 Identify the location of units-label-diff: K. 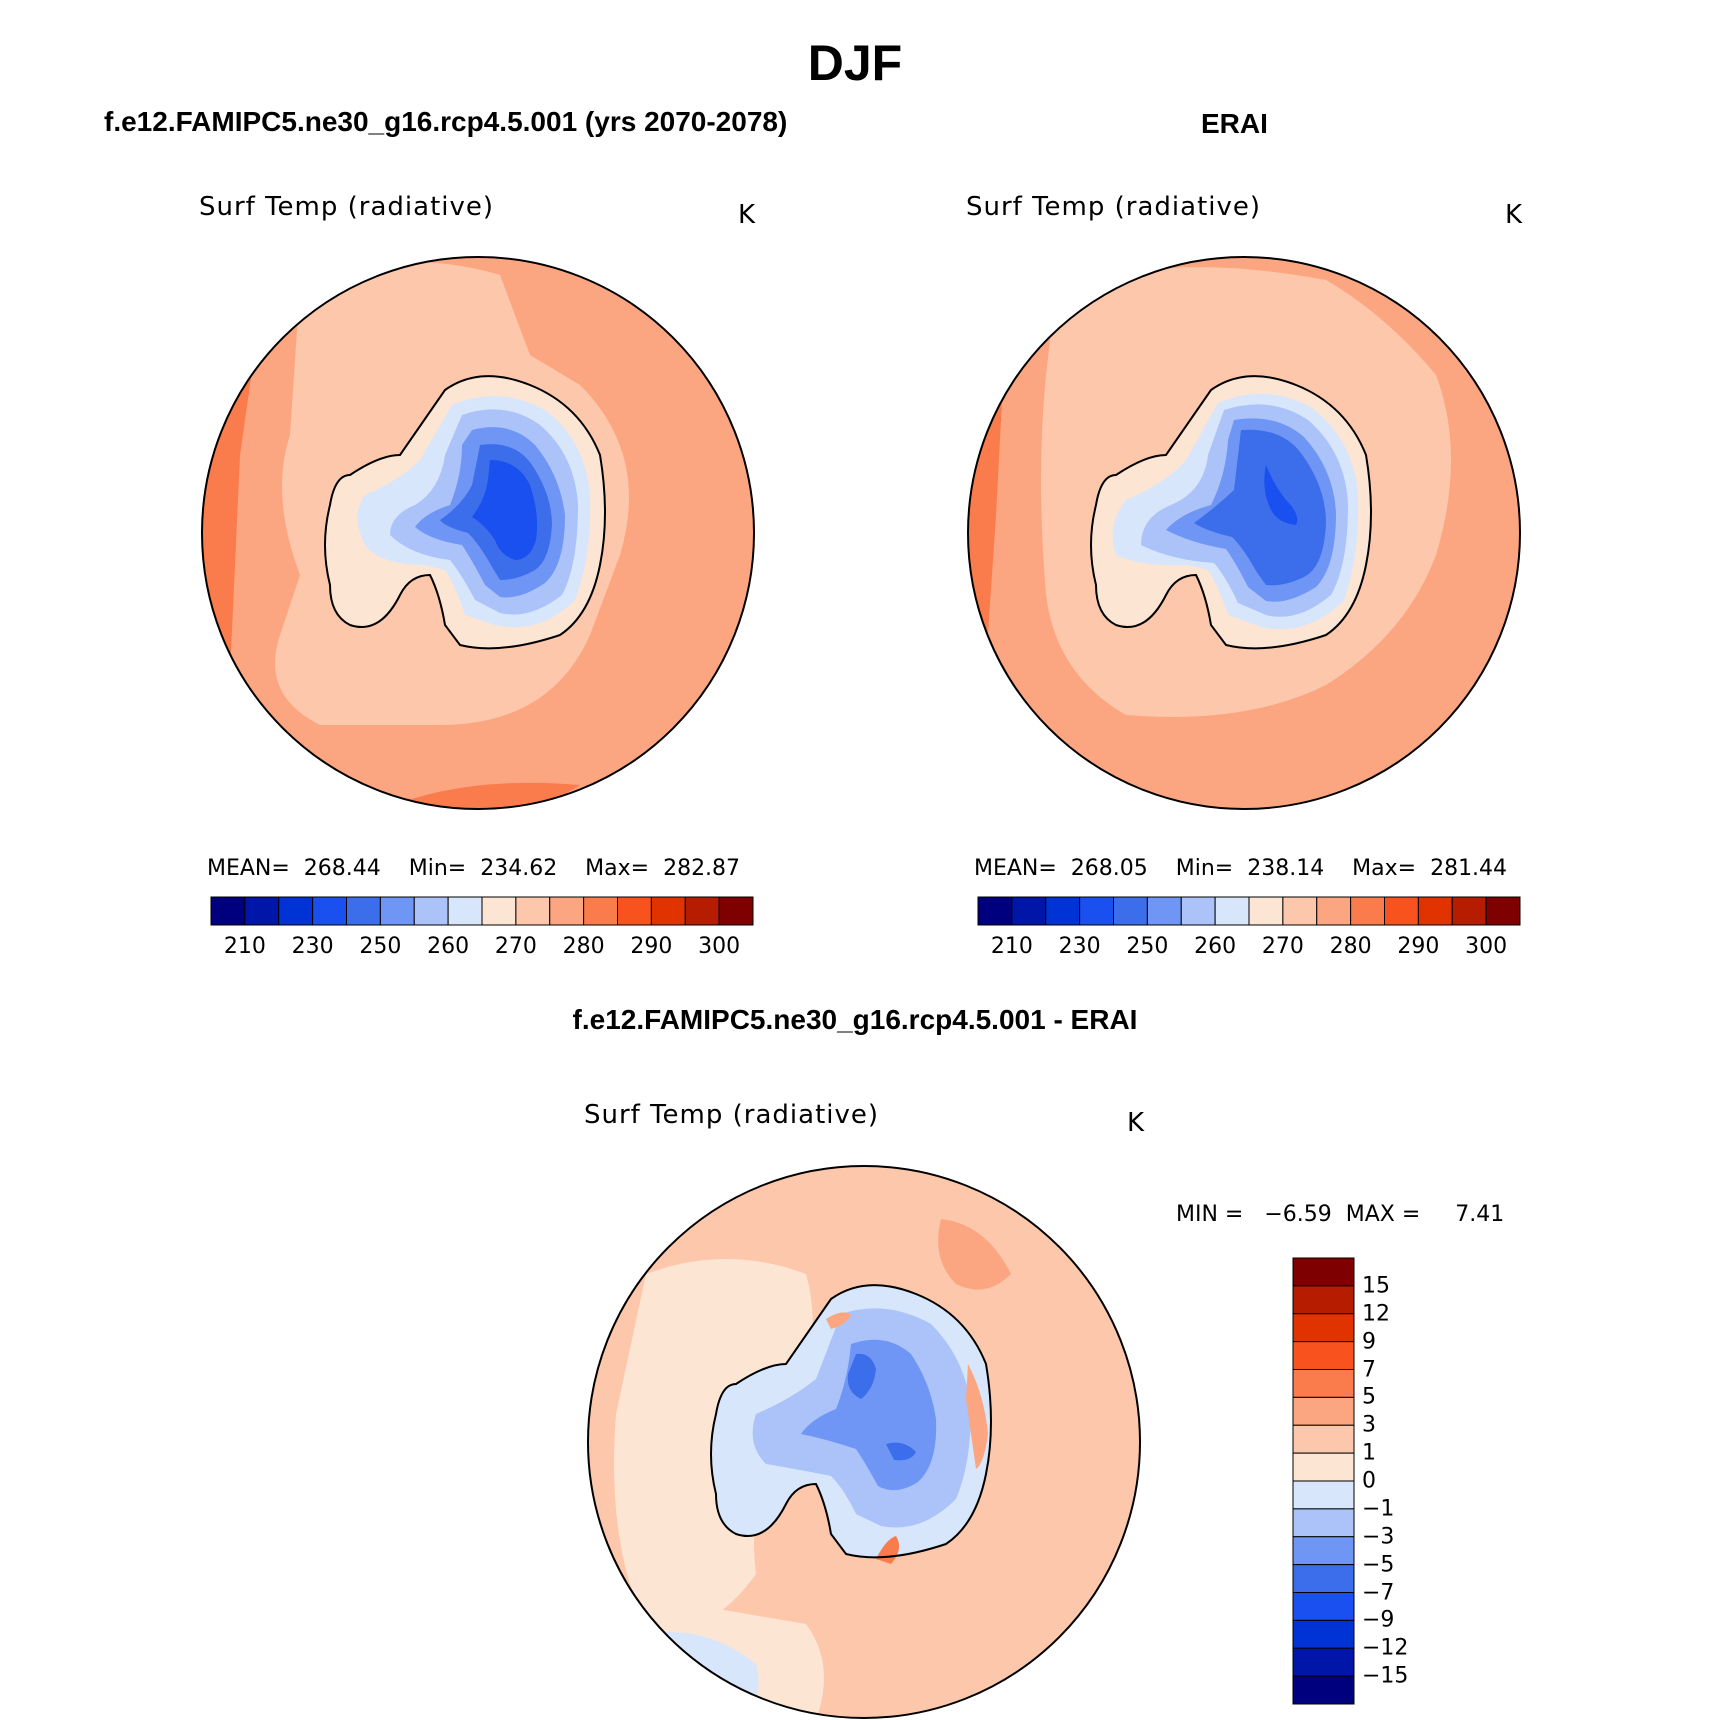
(1136, 1123).